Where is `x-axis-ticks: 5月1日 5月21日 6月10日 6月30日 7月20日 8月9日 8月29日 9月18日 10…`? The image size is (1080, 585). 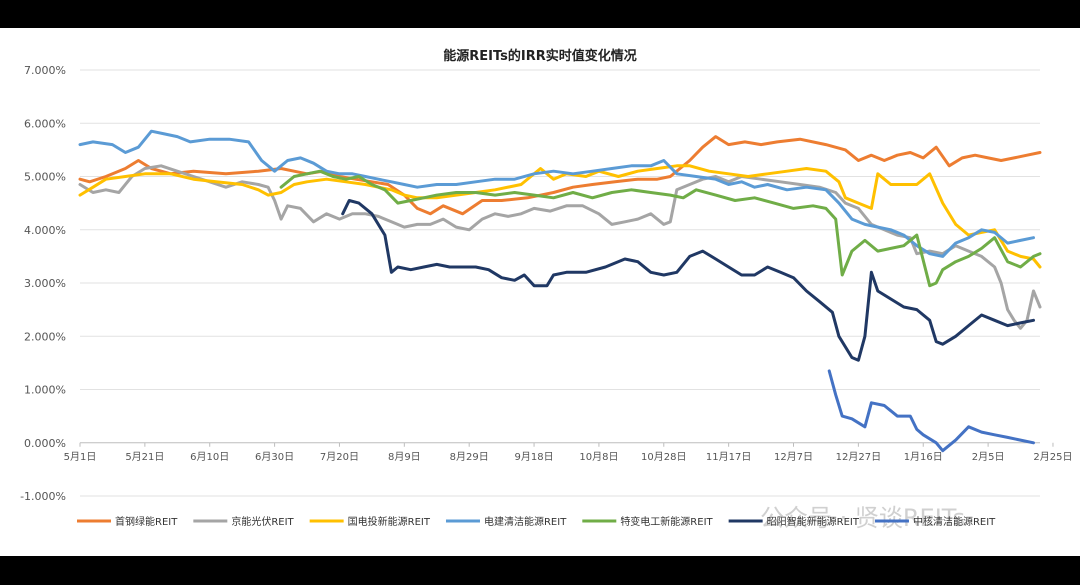
x-axis-ticks: 5月1日 5月21日 6月10日 6月30日 7月20日 8月9日 8月29日 9月18日 10… is located at coordinates (568, 452).